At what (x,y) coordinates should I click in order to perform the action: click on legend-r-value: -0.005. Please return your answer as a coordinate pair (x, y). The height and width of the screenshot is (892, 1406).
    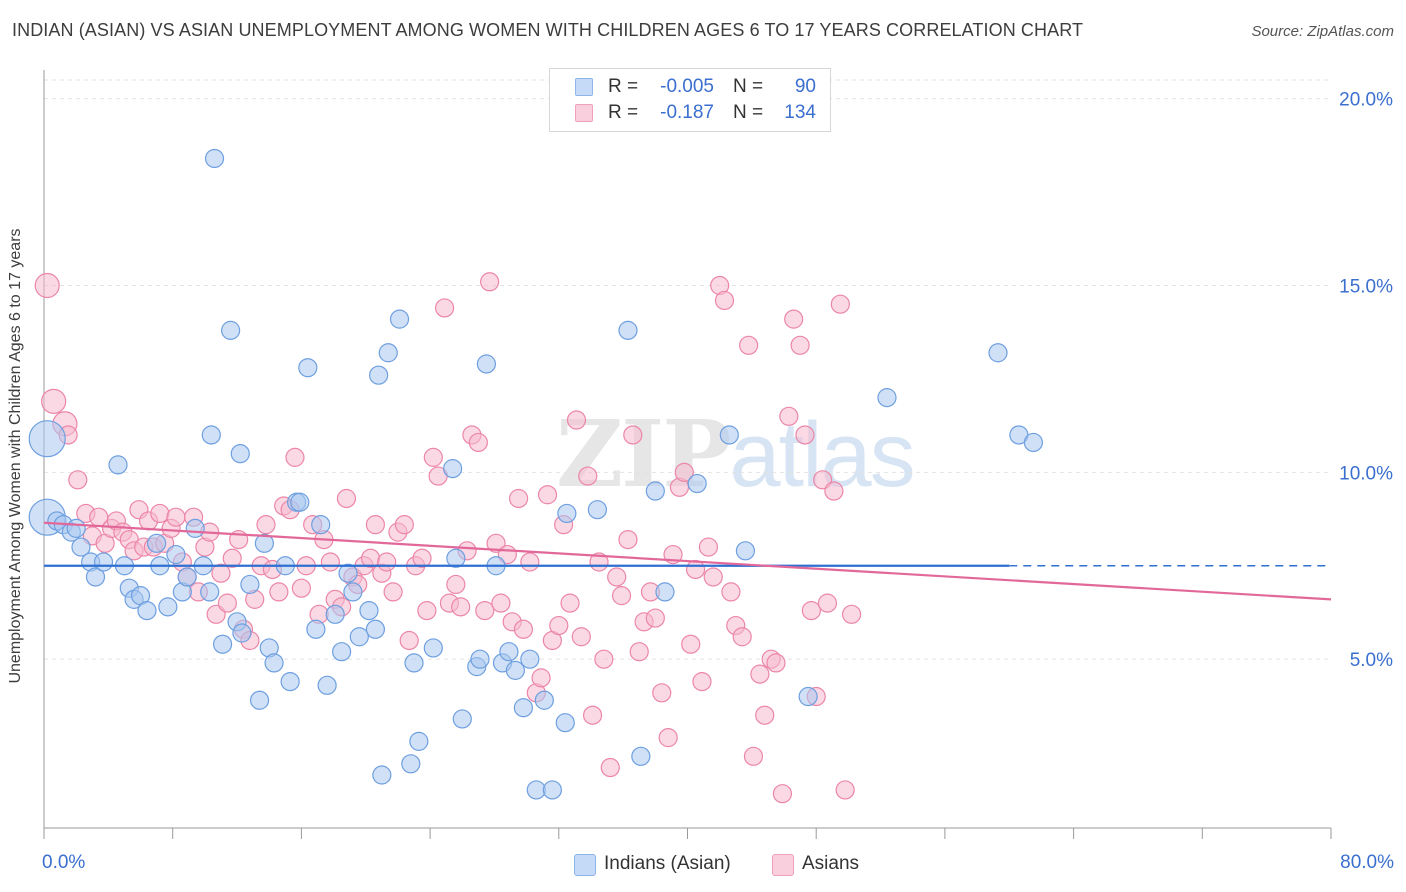
    Looking at the image, I should click on (687, 86).